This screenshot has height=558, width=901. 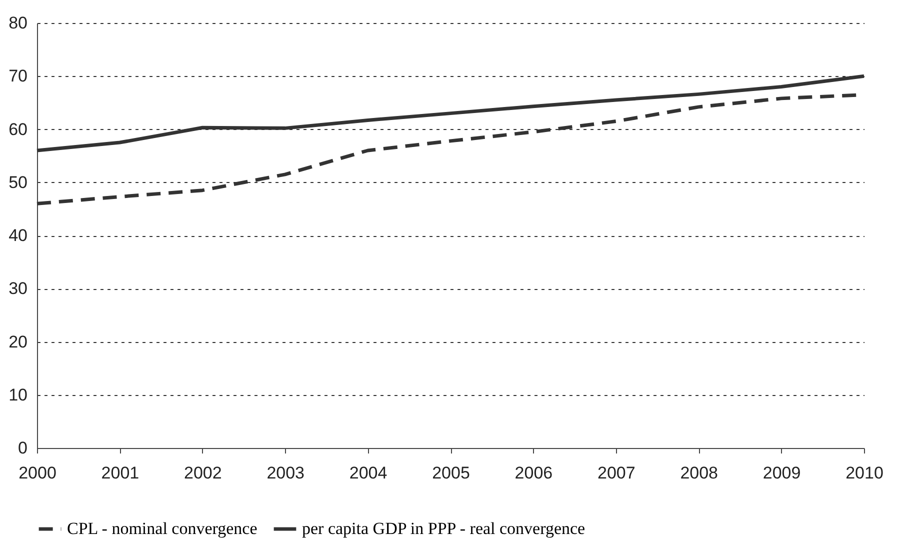 I want to click on x-tick-label: 2003, so click(x=285, y=473).